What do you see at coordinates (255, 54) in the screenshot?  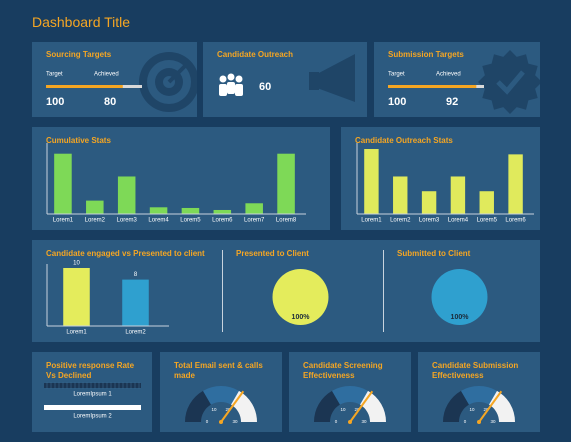 I see `kpi-title: Candidate Outreach` at bounding box center [255, 54].